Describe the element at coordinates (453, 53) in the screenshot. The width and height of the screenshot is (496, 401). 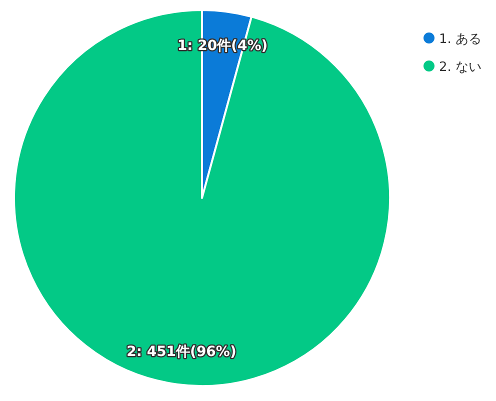
I see `legend: 1. ある 2. ない` at that location.